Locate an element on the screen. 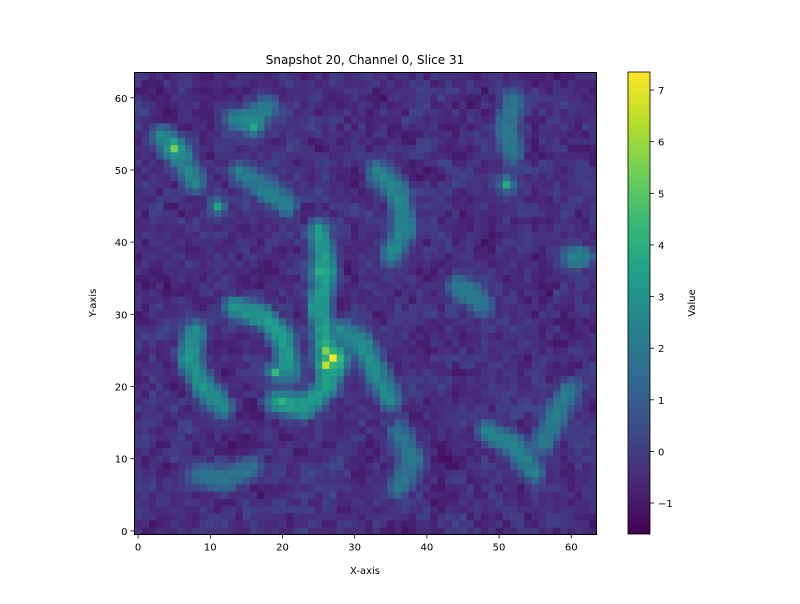 The height and width of the screenshot is (604, 800). colorbar-tick-label: 5 is located at coordinates (661, 194).